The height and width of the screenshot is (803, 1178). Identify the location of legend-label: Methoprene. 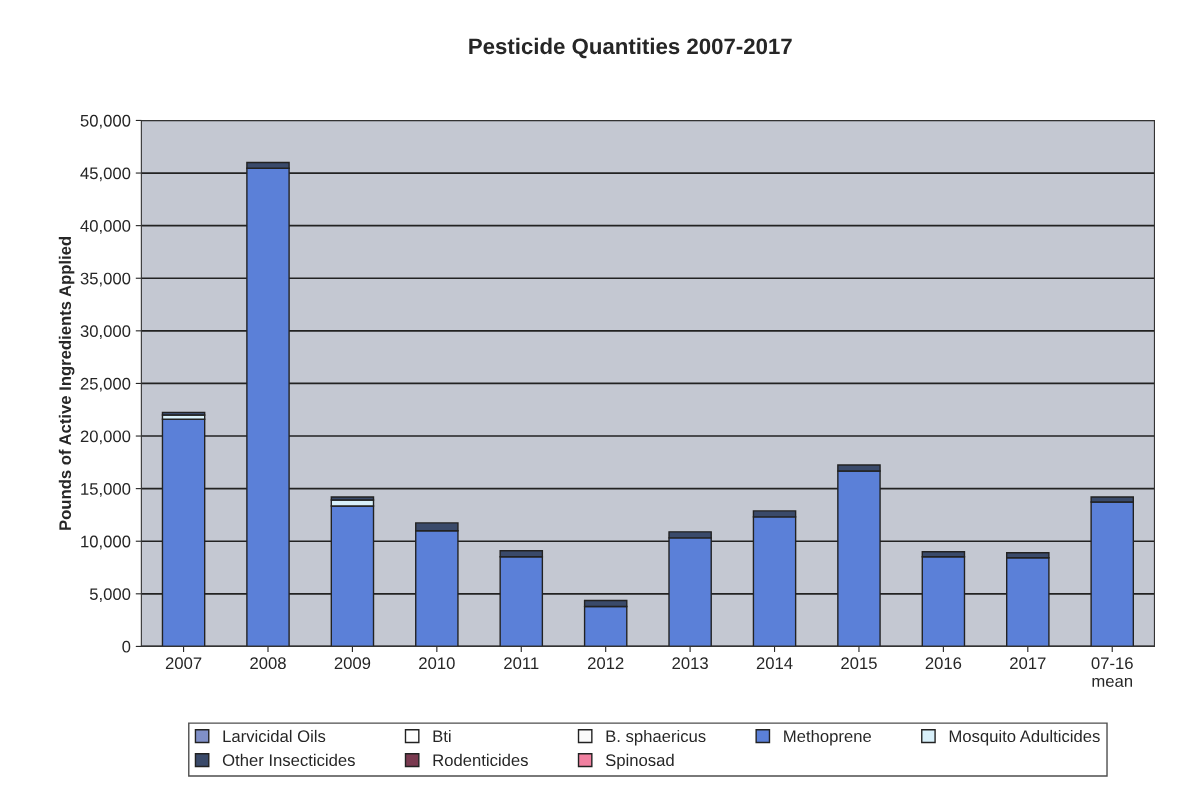
(828, 737).